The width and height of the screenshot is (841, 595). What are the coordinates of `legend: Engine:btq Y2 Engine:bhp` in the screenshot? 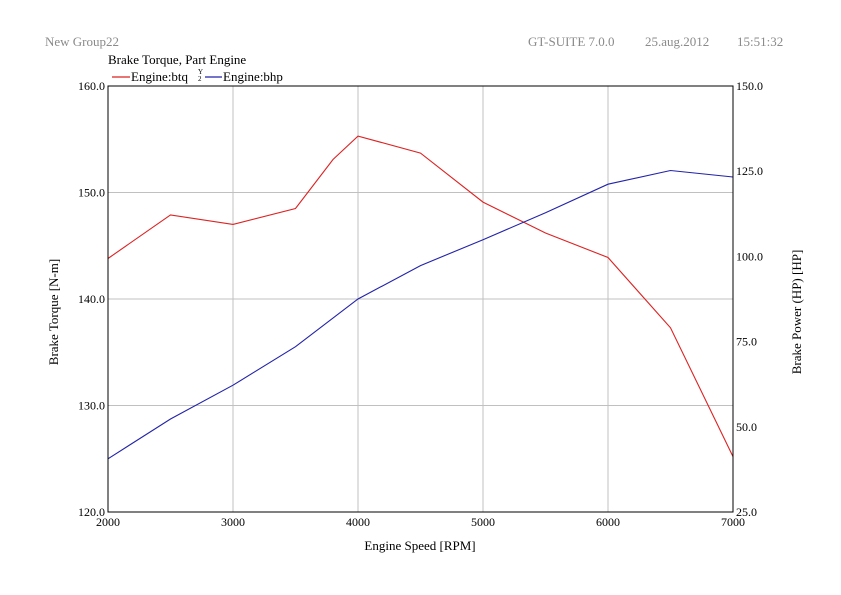 It's located at (197, 76).